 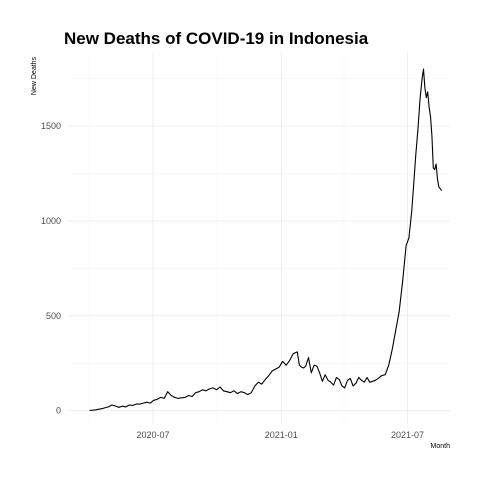 I want to click on chart-title: New Deaths of COVID-19 in Indonesia, so click(x=216, y=38).